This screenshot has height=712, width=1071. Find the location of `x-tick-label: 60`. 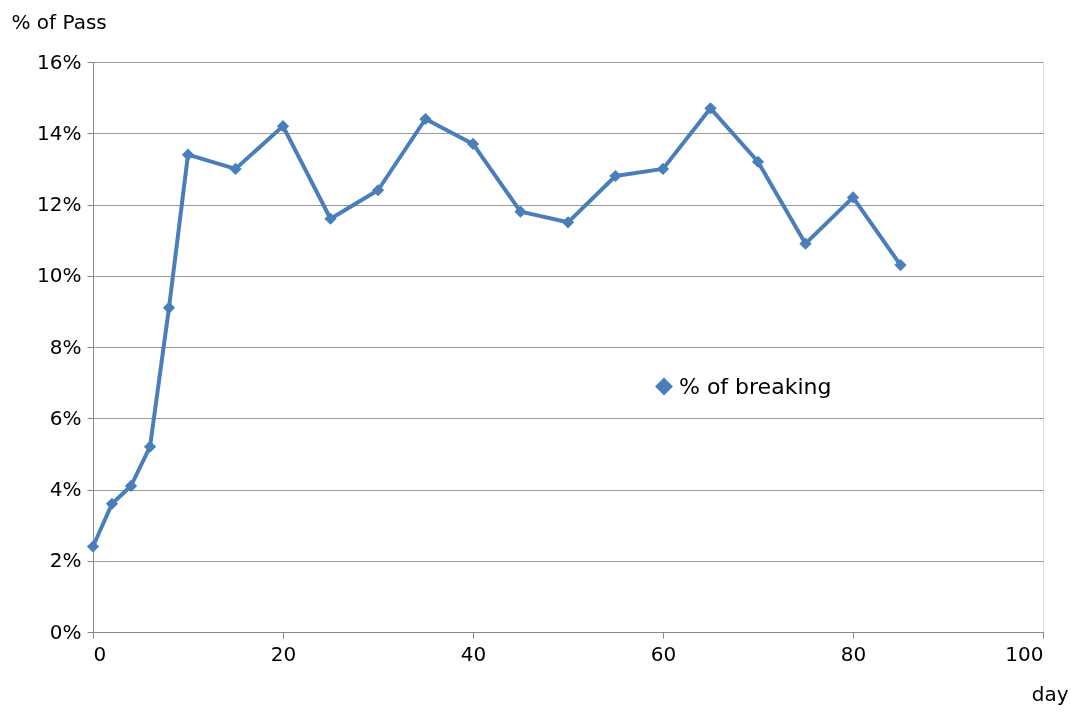

x-tick-label: 60 is located at coordinates (663, 653).